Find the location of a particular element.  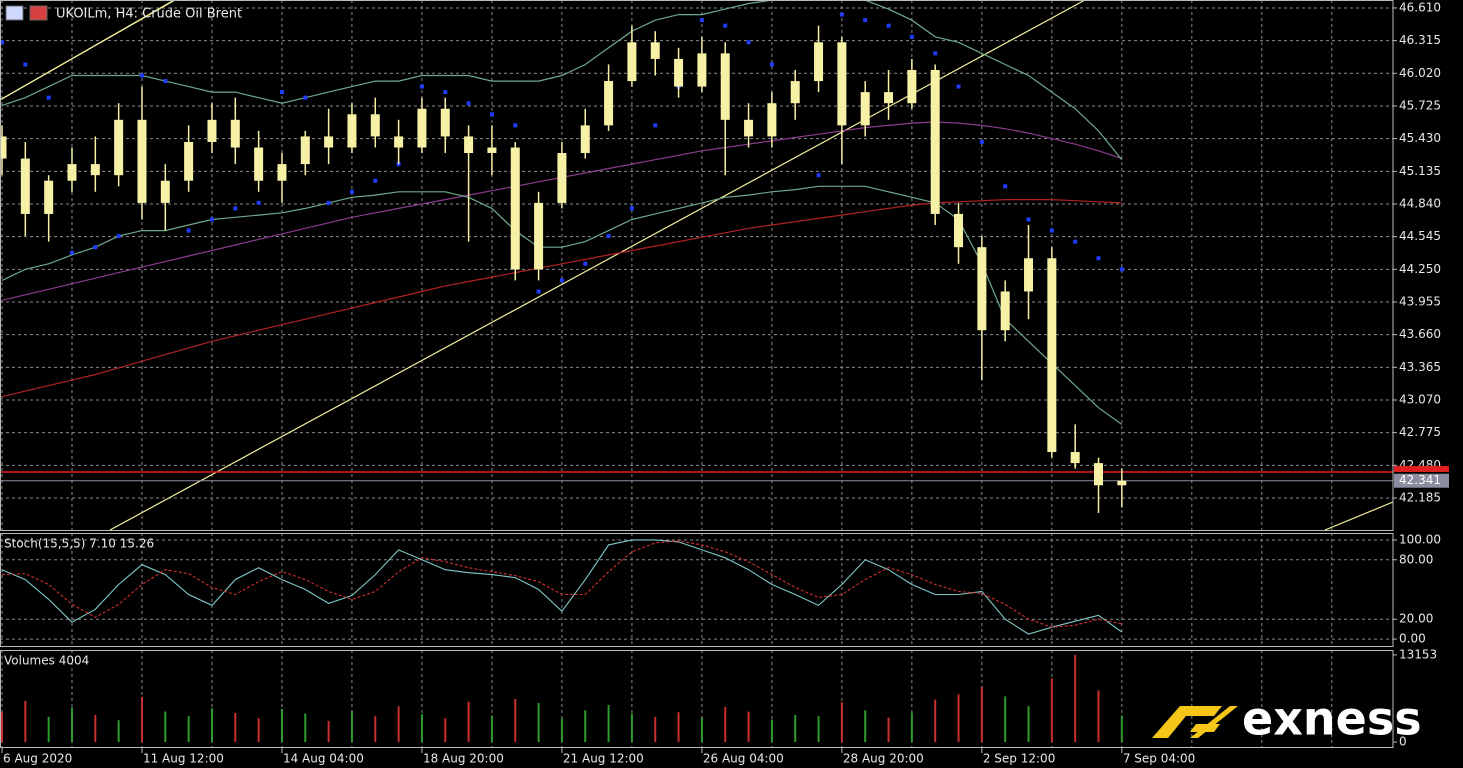

y-tick-label: 46.020 is located at coordinates (1420, 73).